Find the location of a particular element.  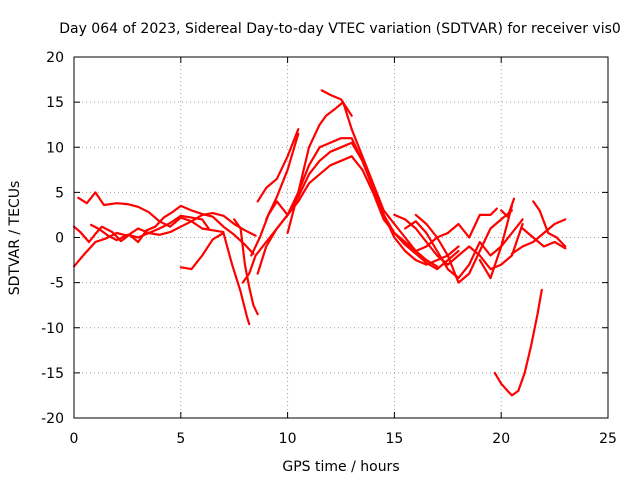

series-sat-h is located at coordinates (355, 203).